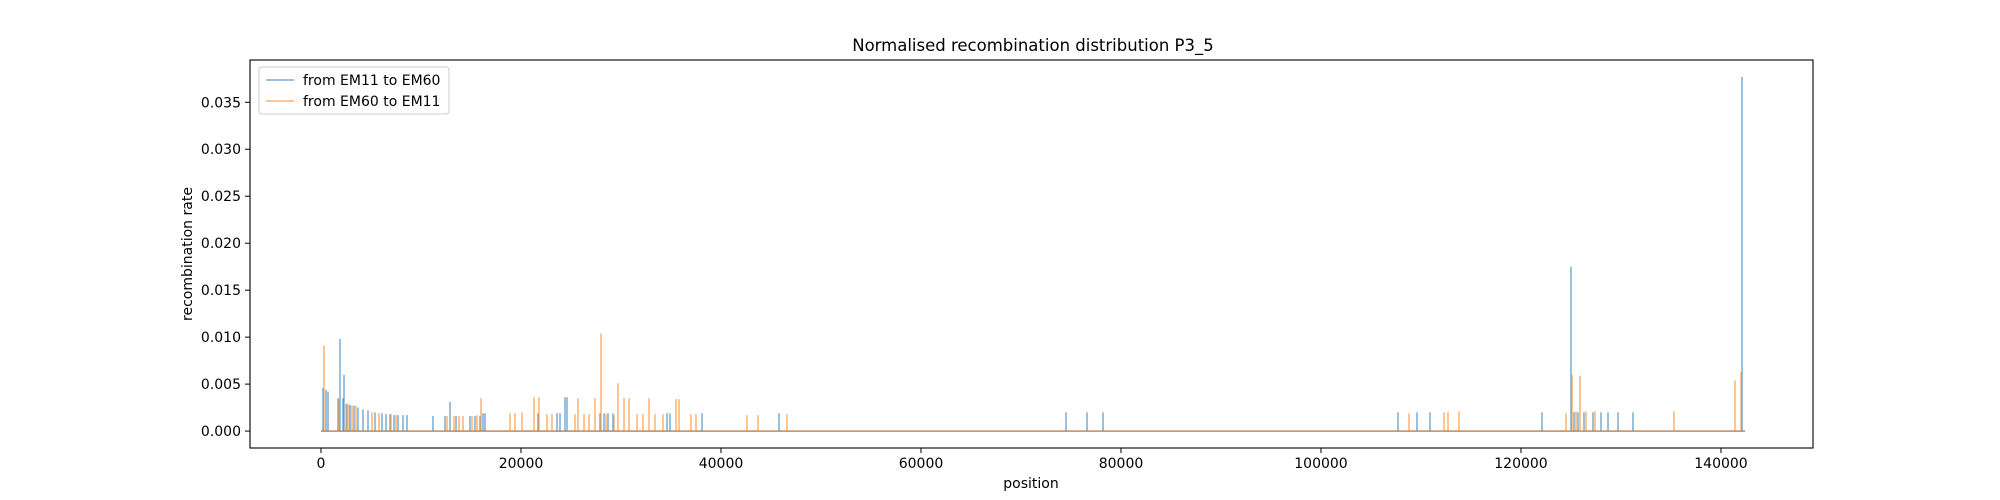 The height and width of the screenshot is (500, 2000). Describe the element at coordinates (921, 464) in the screenshot. I see `x-tick-label: 60000` at that location.